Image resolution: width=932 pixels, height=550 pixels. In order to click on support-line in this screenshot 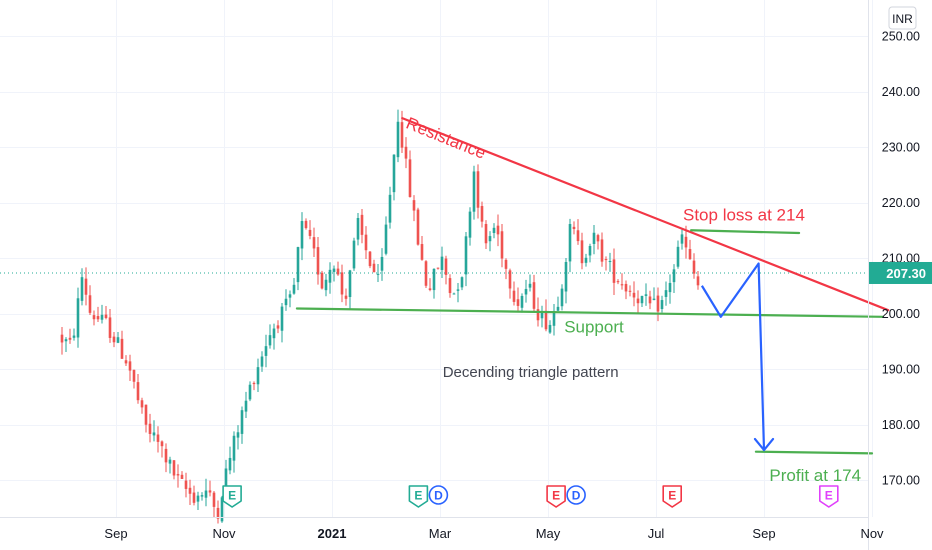, I will do `click(589, 312)`.